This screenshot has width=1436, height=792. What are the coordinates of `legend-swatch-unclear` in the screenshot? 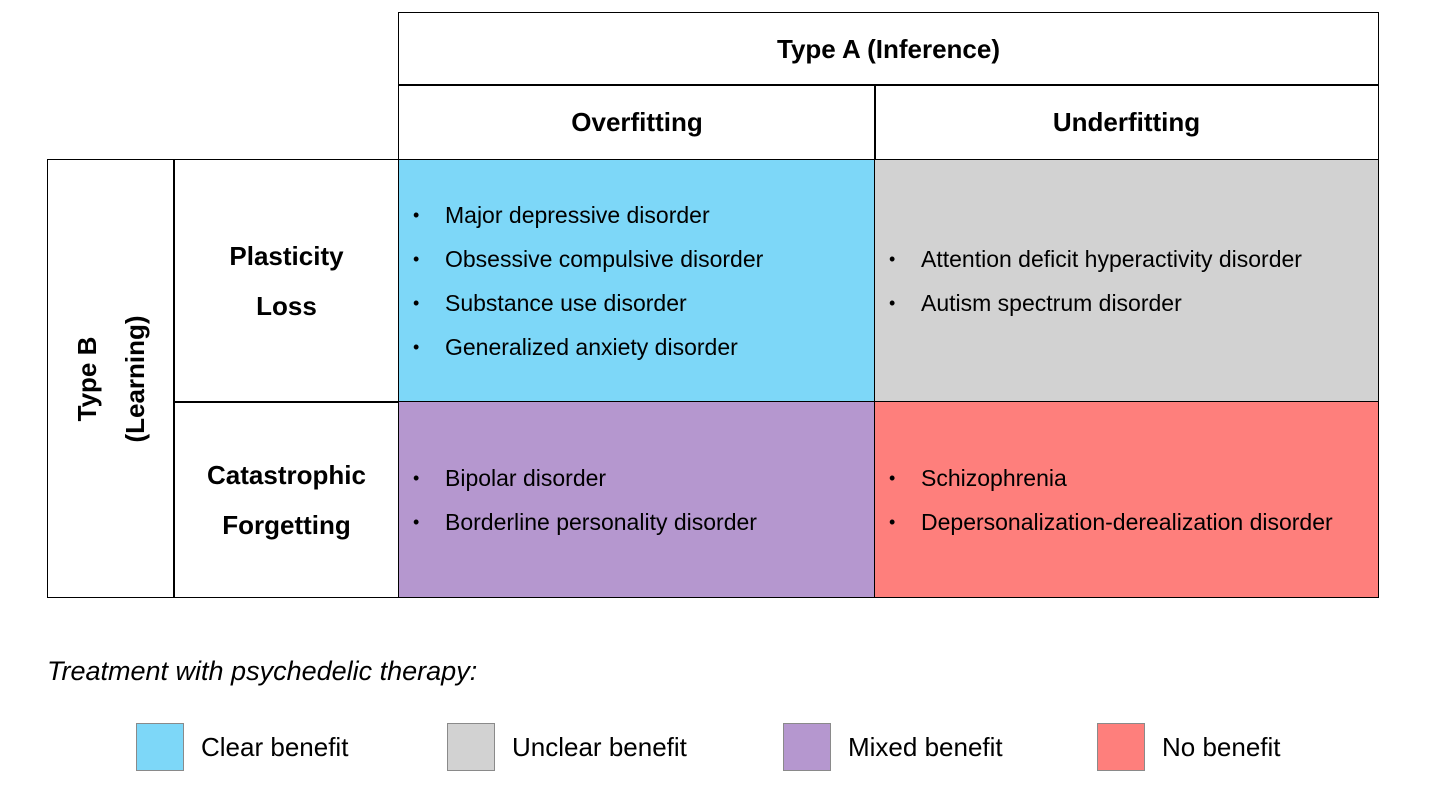 It's located at (471, 747).